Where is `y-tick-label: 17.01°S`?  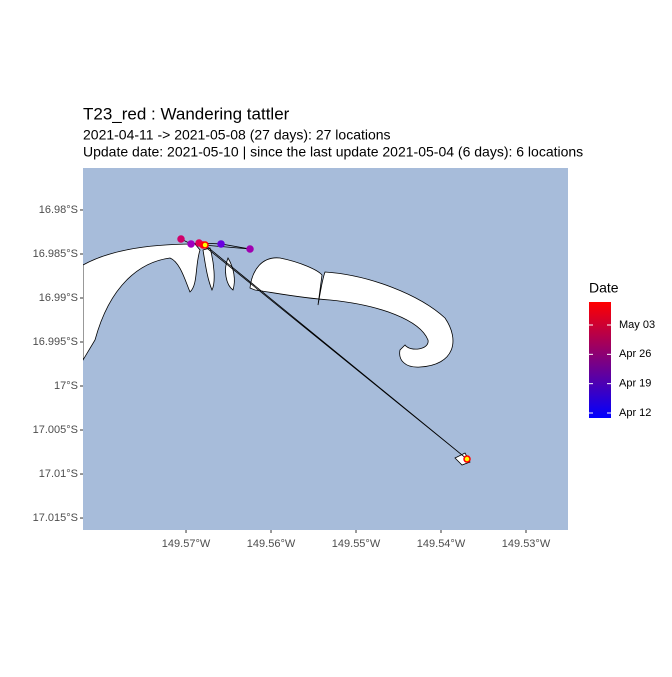 y-tick-label: 17.01°S is located at coordinates (58, 474).